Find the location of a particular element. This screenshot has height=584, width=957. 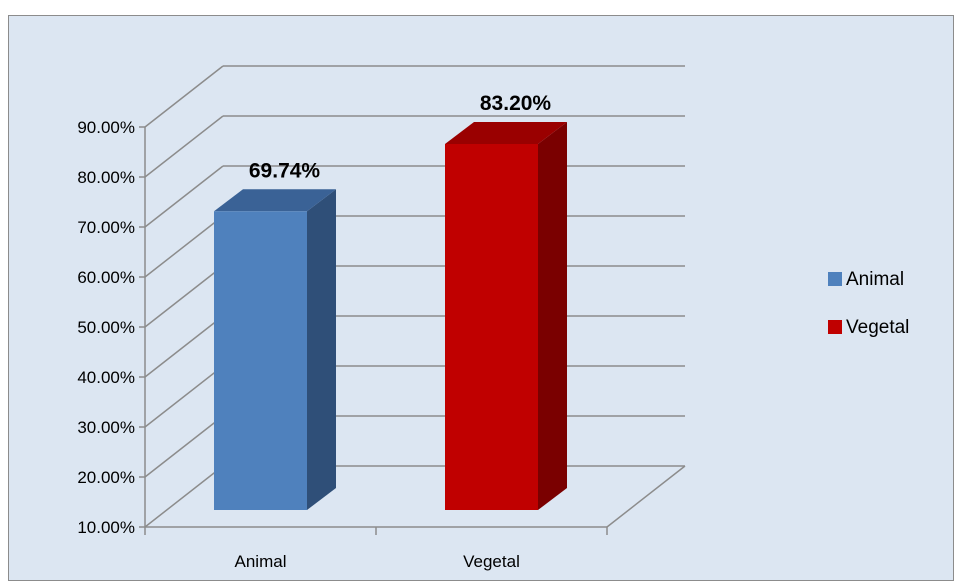

legend-label-animal: Animal is located at coordinates (875, 279).